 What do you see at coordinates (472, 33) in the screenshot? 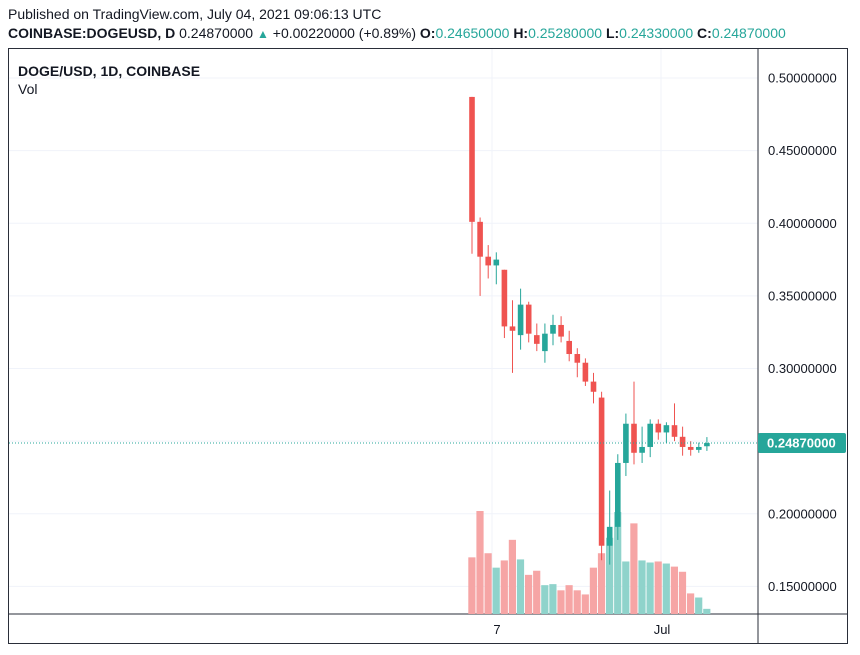
I see `open-value: 0.24650000` at bounding box center [472, 33].